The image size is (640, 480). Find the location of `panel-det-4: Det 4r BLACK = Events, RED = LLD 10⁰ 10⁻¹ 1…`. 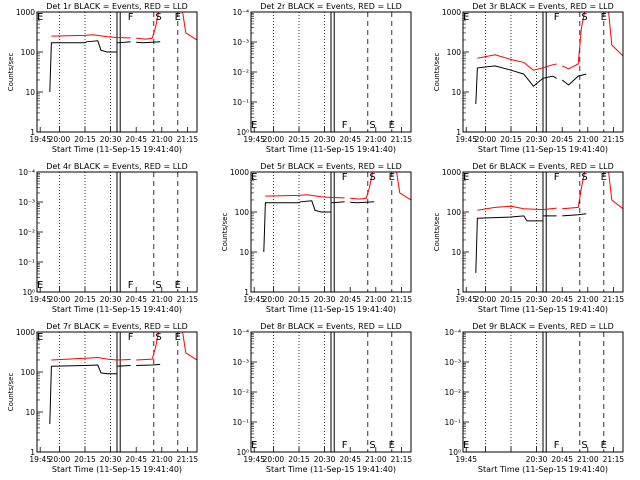

panel-det-4: Det 4r BLACK = Events, RED = LLD 10⁰ 10⁻¹ 1… is located at coordinates (108, 238).